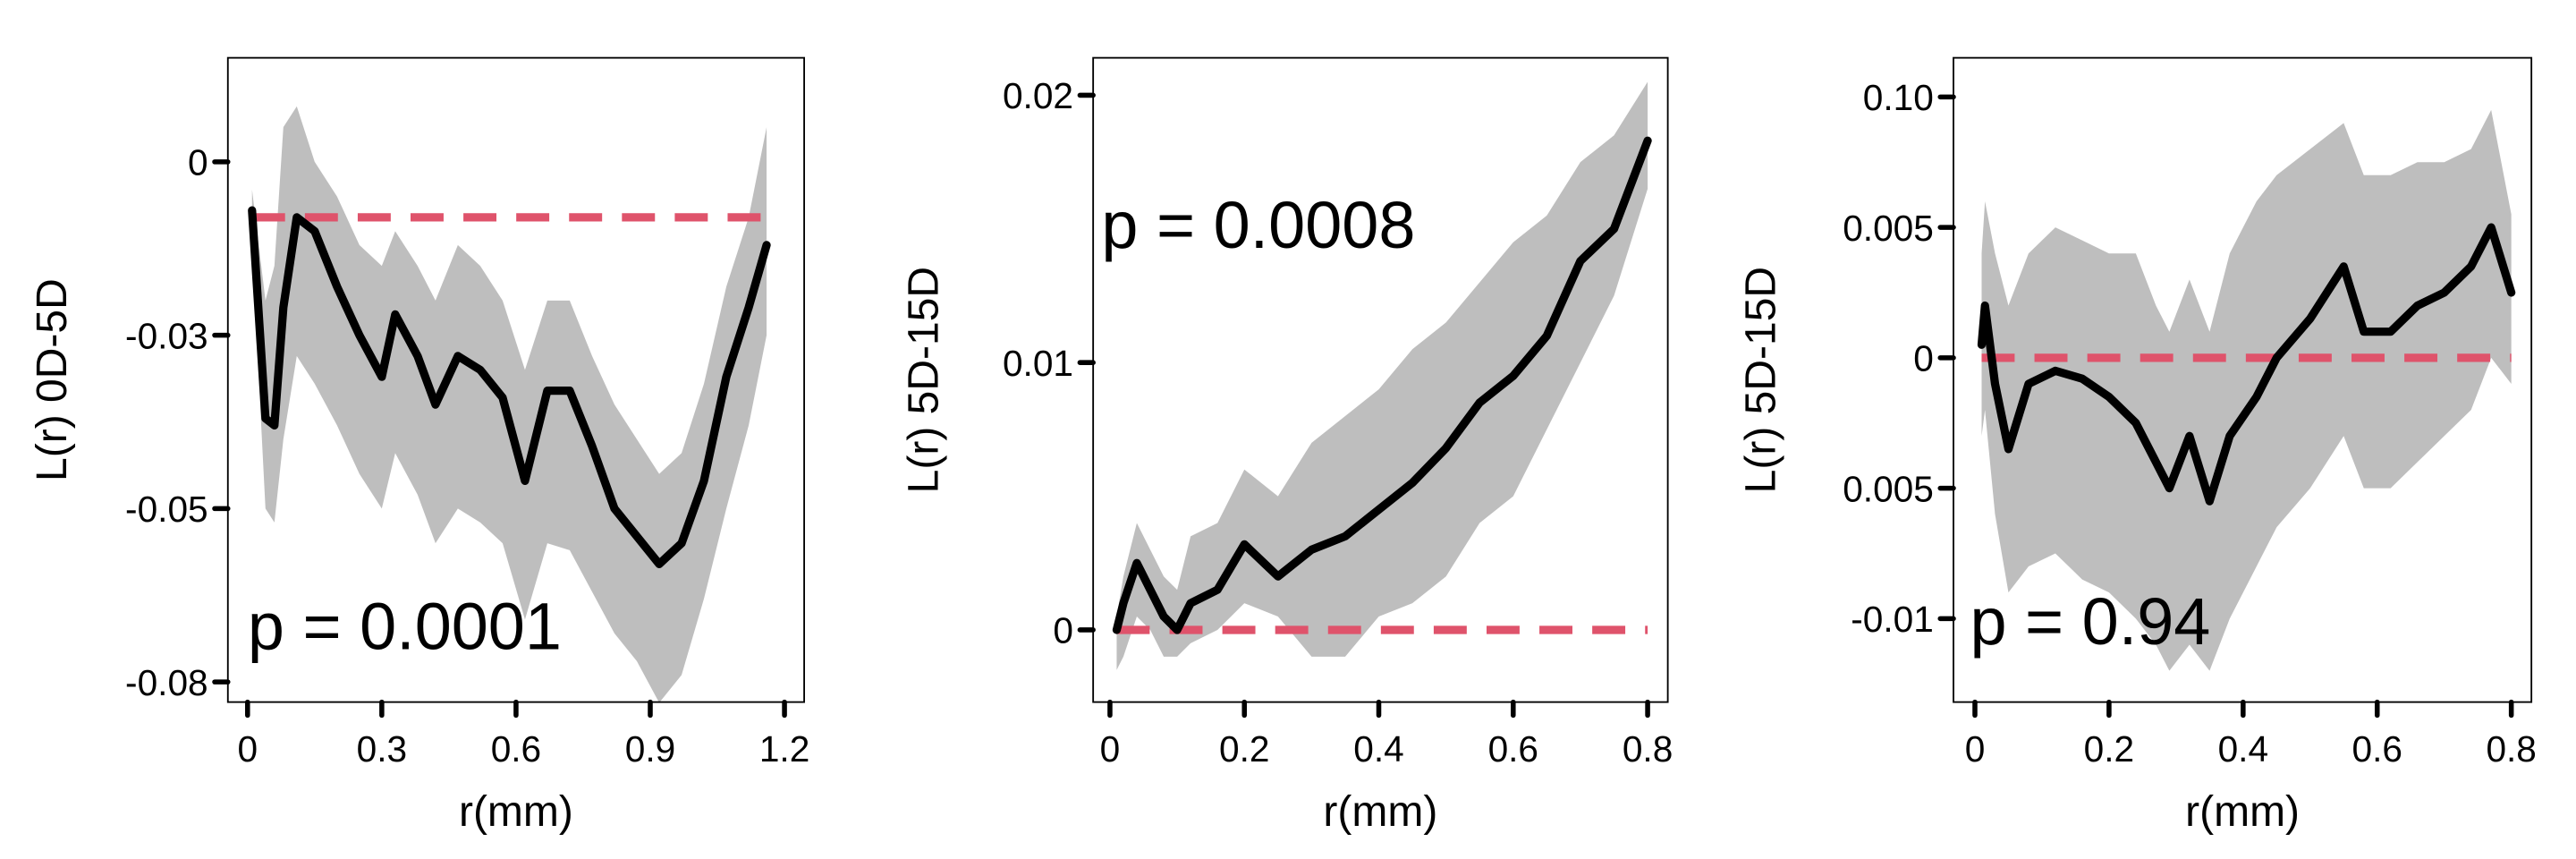 The image size is (2576, 859). I want to click on y-tick-label: 0.10, so click(1898, 97).